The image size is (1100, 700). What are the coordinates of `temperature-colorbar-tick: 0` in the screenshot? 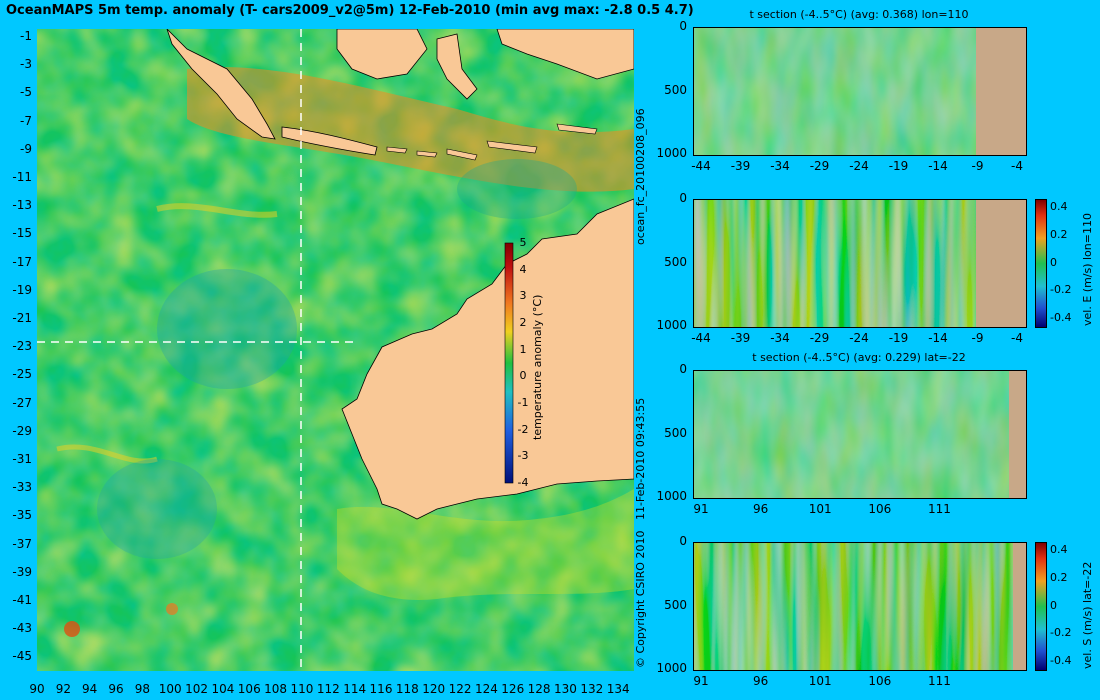 It's located at (523, 376).